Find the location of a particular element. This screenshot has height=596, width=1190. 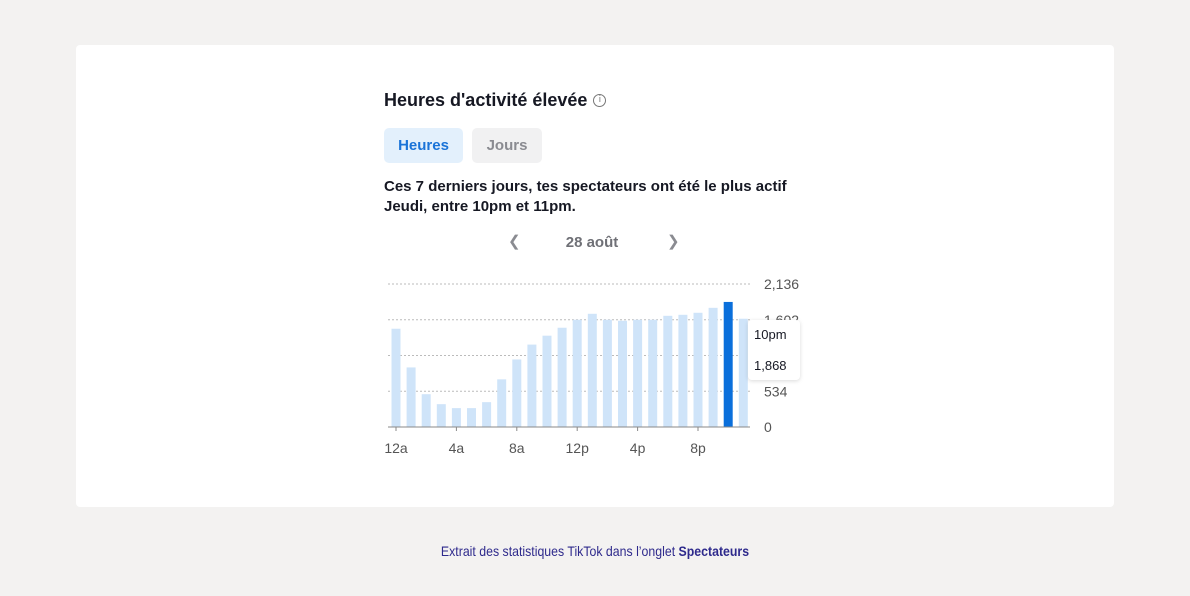

x-tick-label: 12a is located at coordinates (396, 448).